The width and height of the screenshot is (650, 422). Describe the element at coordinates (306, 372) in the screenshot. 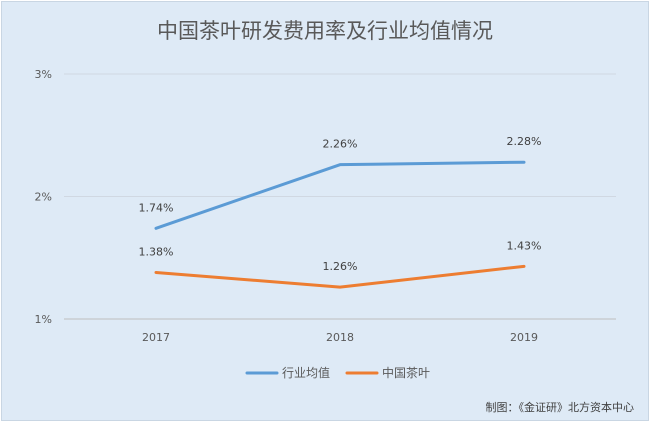

I see `legend-label: 行业均值` at that location.